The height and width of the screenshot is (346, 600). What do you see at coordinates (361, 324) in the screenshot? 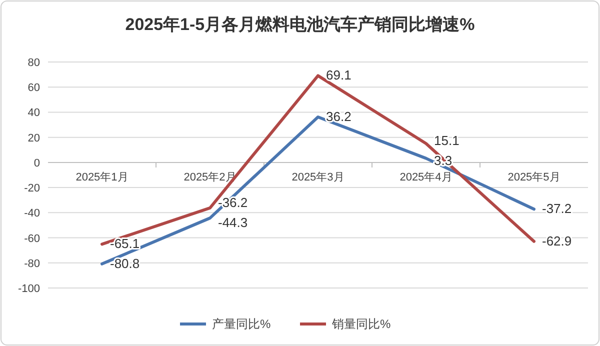
I see `legend-label: 销量同比%` at bounding box center [361, 324].